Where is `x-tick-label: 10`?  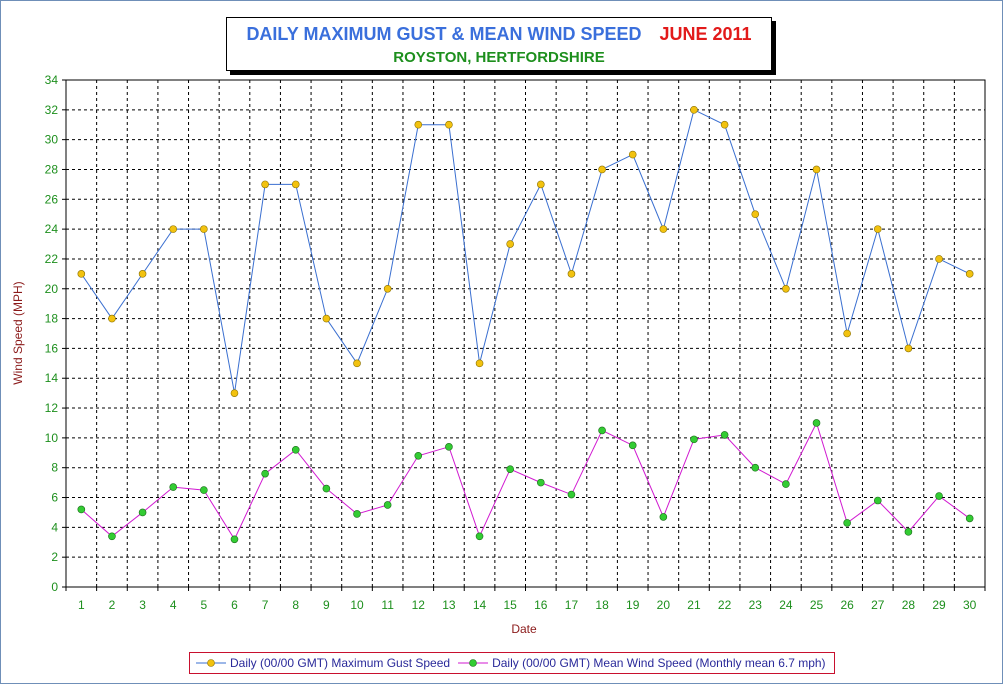
x-tick-label: 10 is located at coordinates (357, 605).